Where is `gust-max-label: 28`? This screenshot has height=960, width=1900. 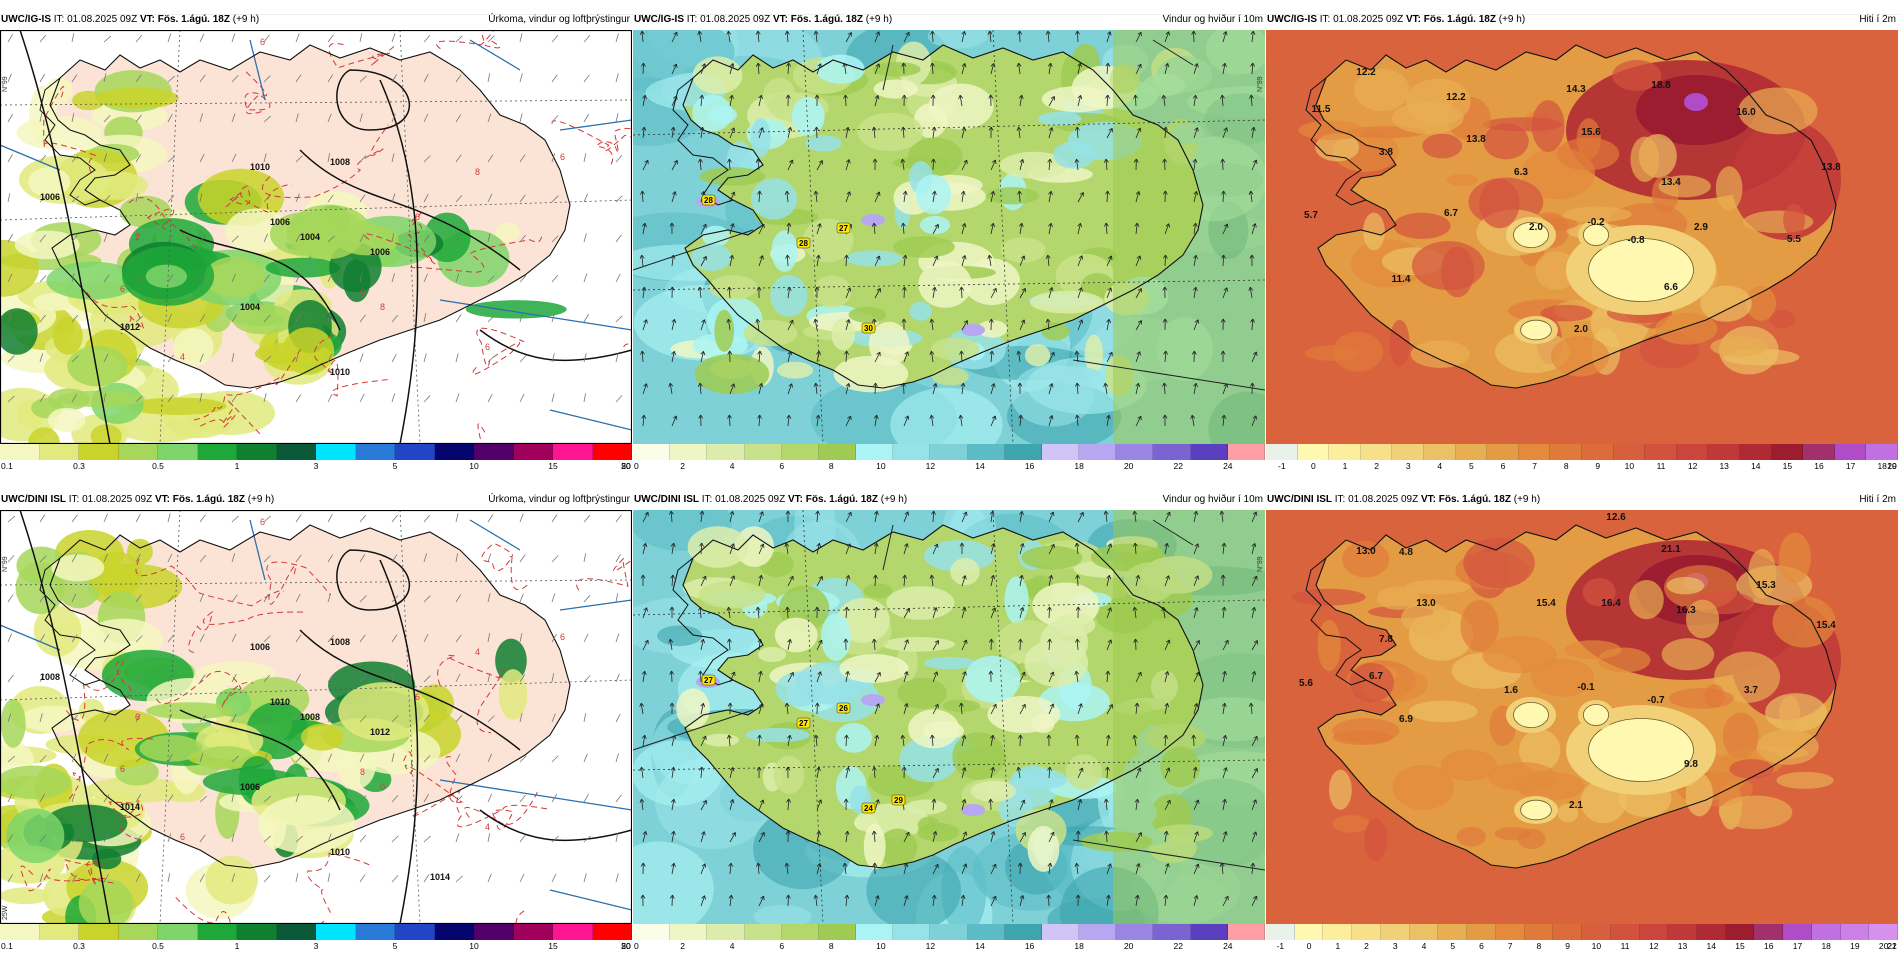 gust-max-label: 28 is located at coordinates (708, 200).